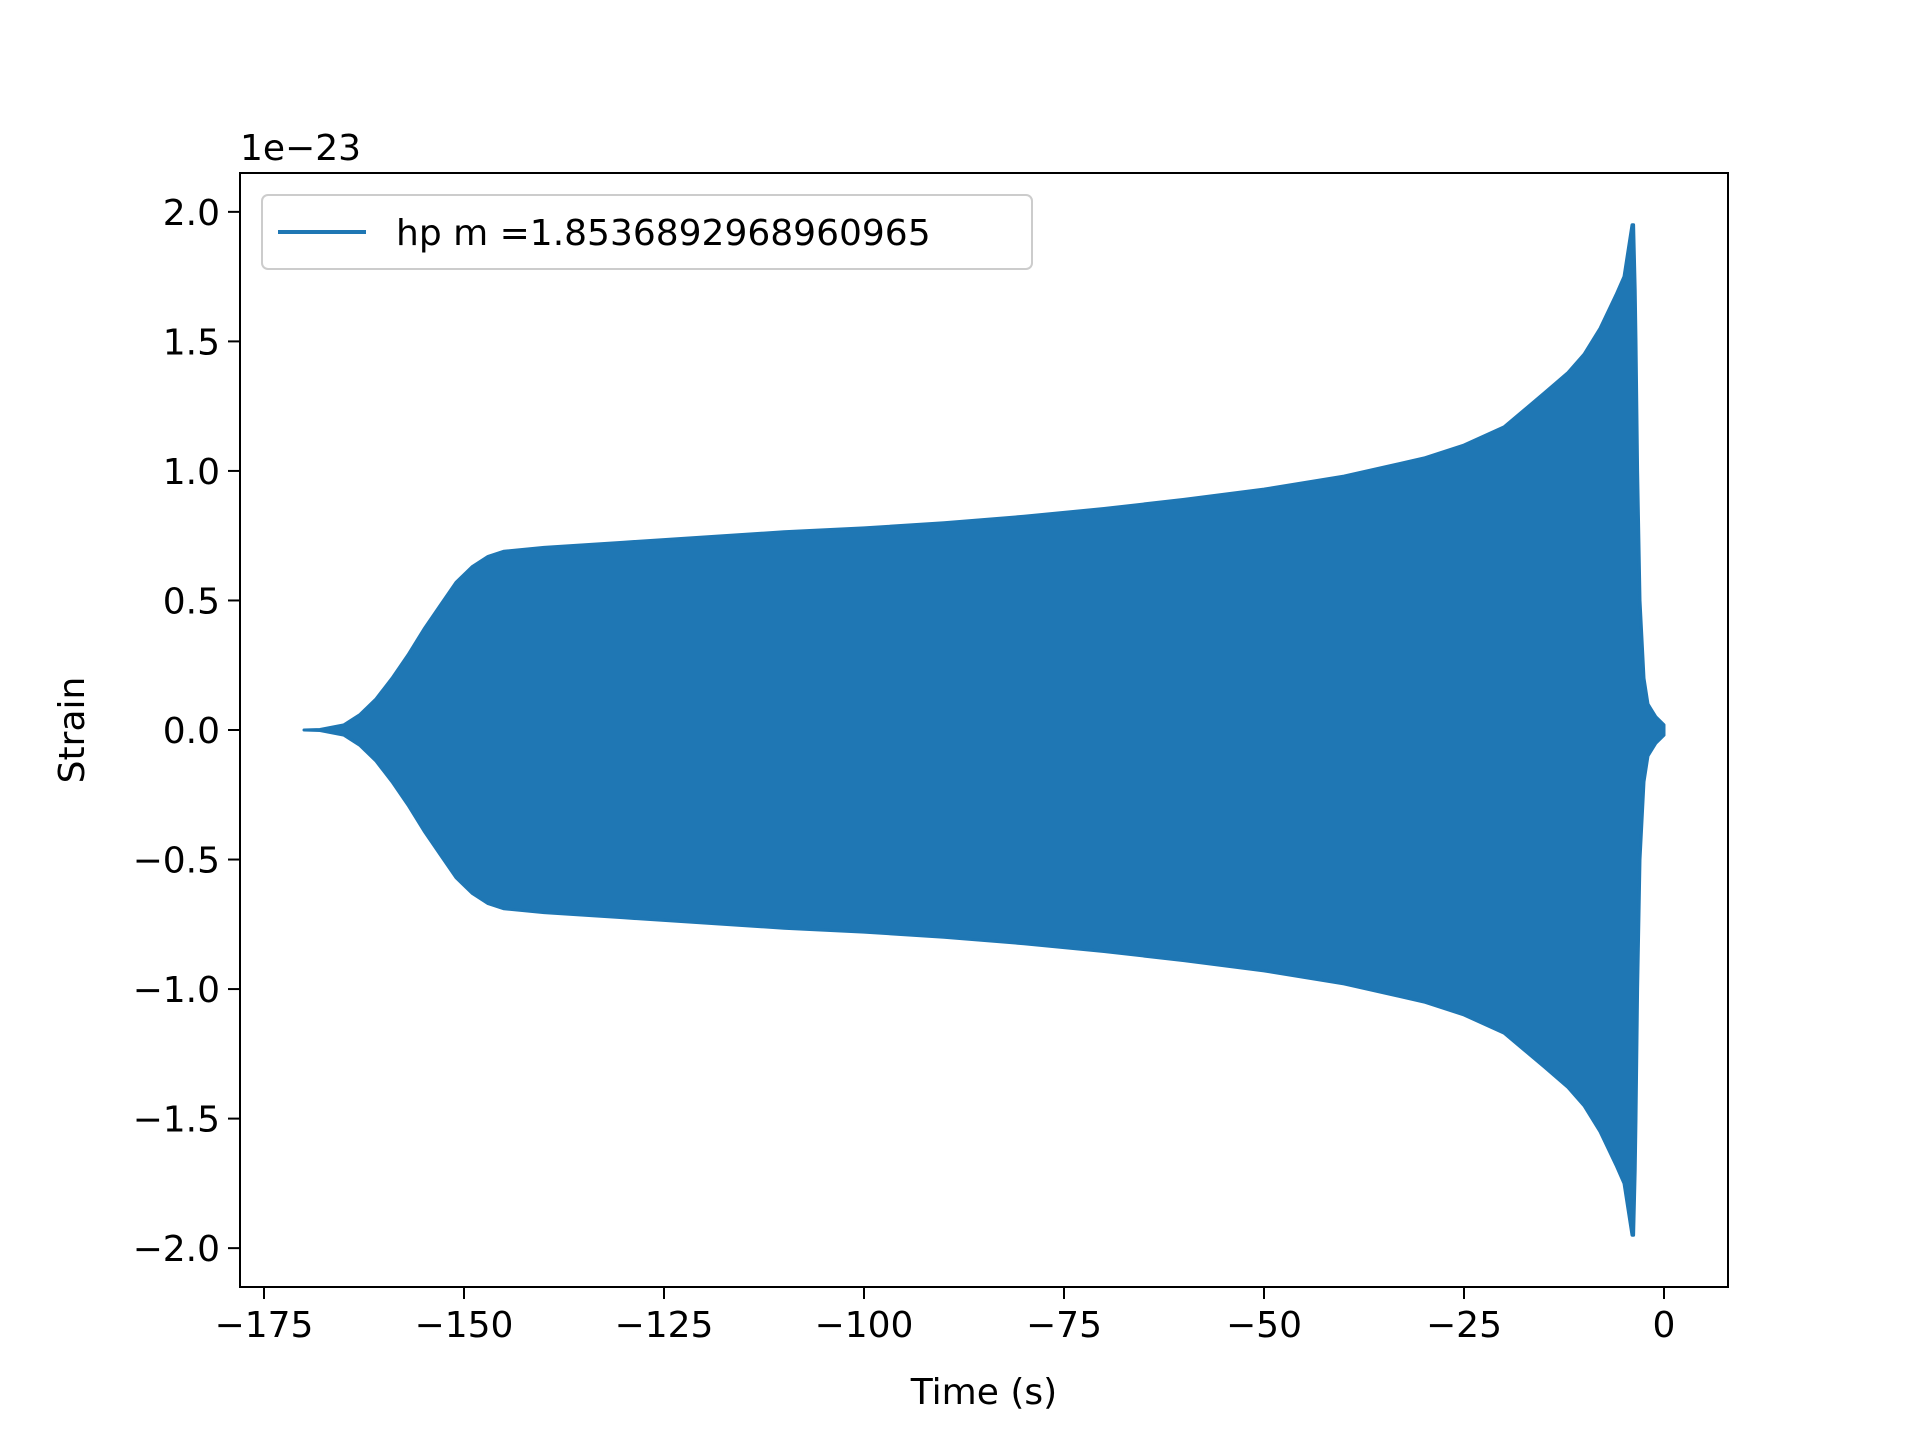 The width and height of the screenshot is (1920, 1440). What do you see at coordinates (1264, 1325) in the screenshot?
I see `x-tick-label: −50` at bounding box center [1264, 1325].